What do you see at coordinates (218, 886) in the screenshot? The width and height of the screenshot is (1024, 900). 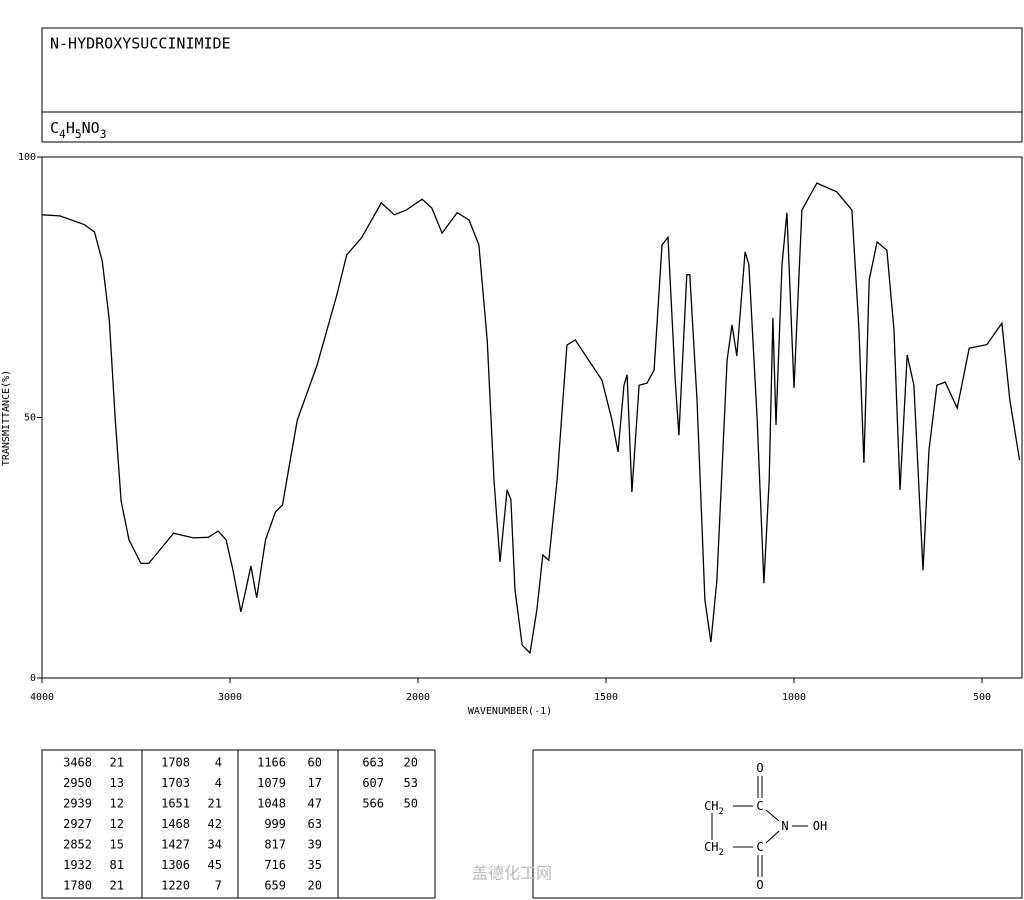 I see `peak-transmittance: 7` at bounding box center [218, 886].